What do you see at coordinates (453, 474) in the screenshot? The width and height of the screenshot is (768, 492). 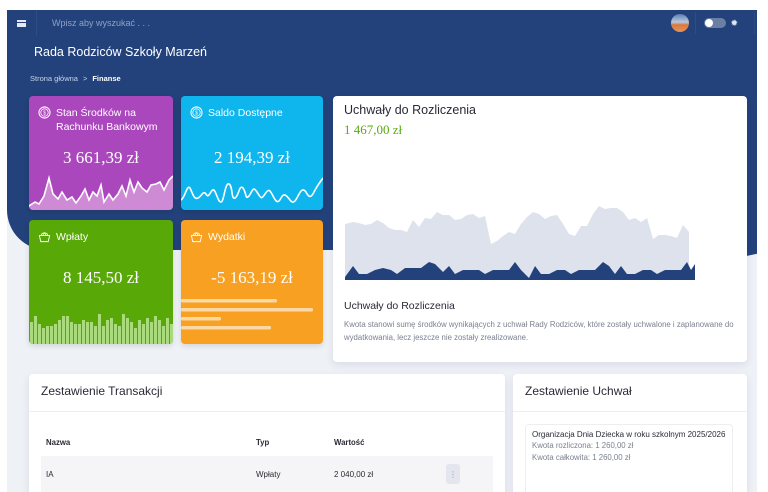 I see `more-vertical-icon: ⋮` at bounding box center [453, 474].